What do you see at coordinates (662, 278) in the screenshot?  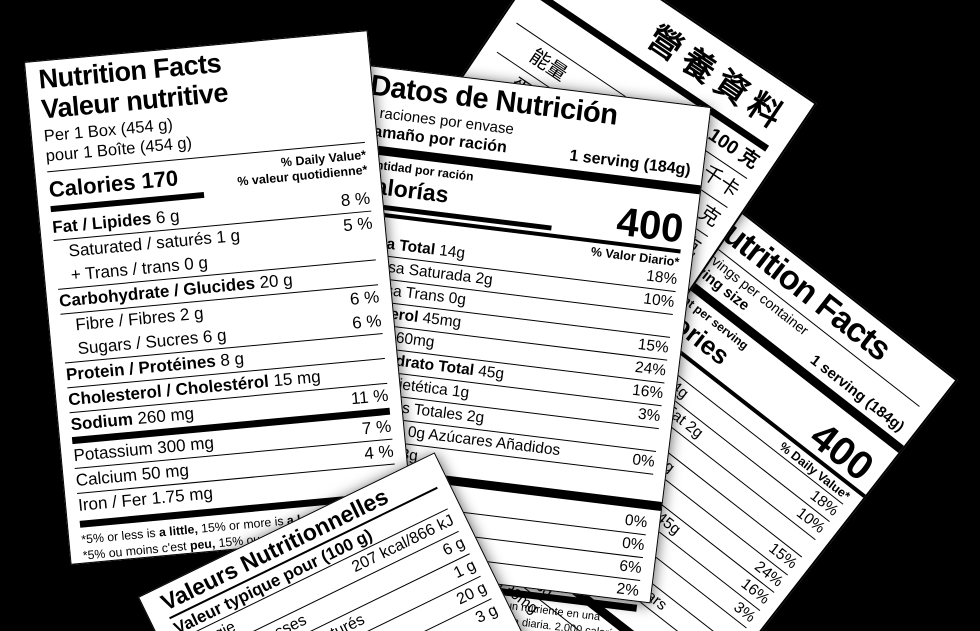 I see `nutrient-daily-value: 18%` at bounding box center [662, 278].